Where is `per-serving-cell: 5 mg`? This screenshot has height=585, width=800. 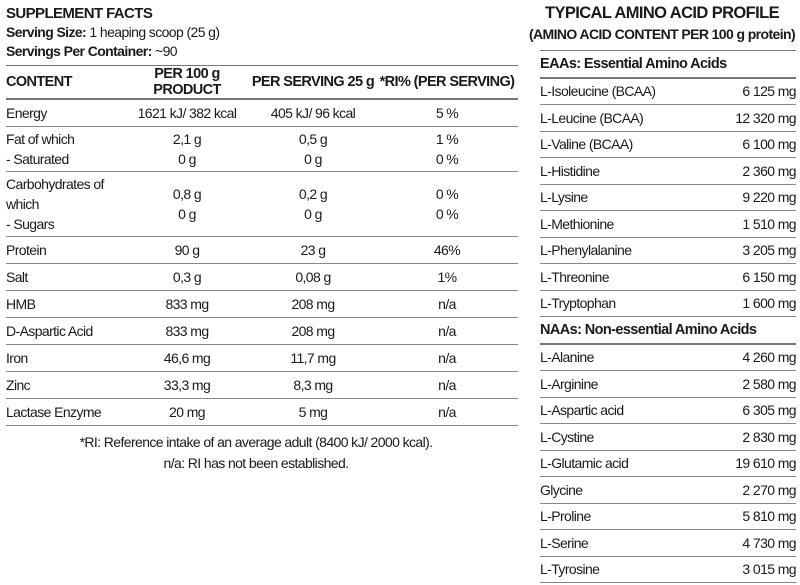 per-serving-cell: 5 mg is located at coordinates (313, 412).